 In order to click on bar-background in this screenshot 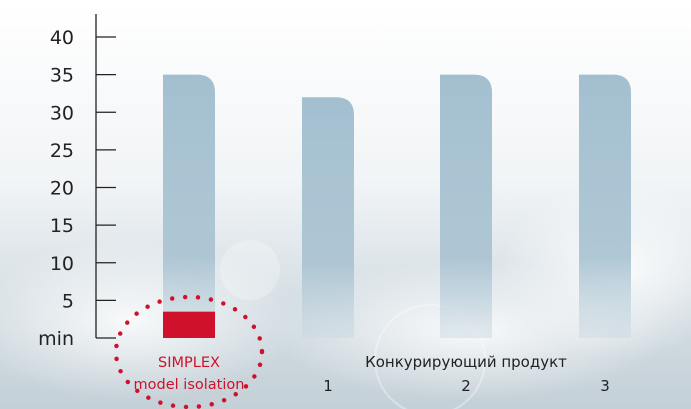, I will do `click(189, 206)`.